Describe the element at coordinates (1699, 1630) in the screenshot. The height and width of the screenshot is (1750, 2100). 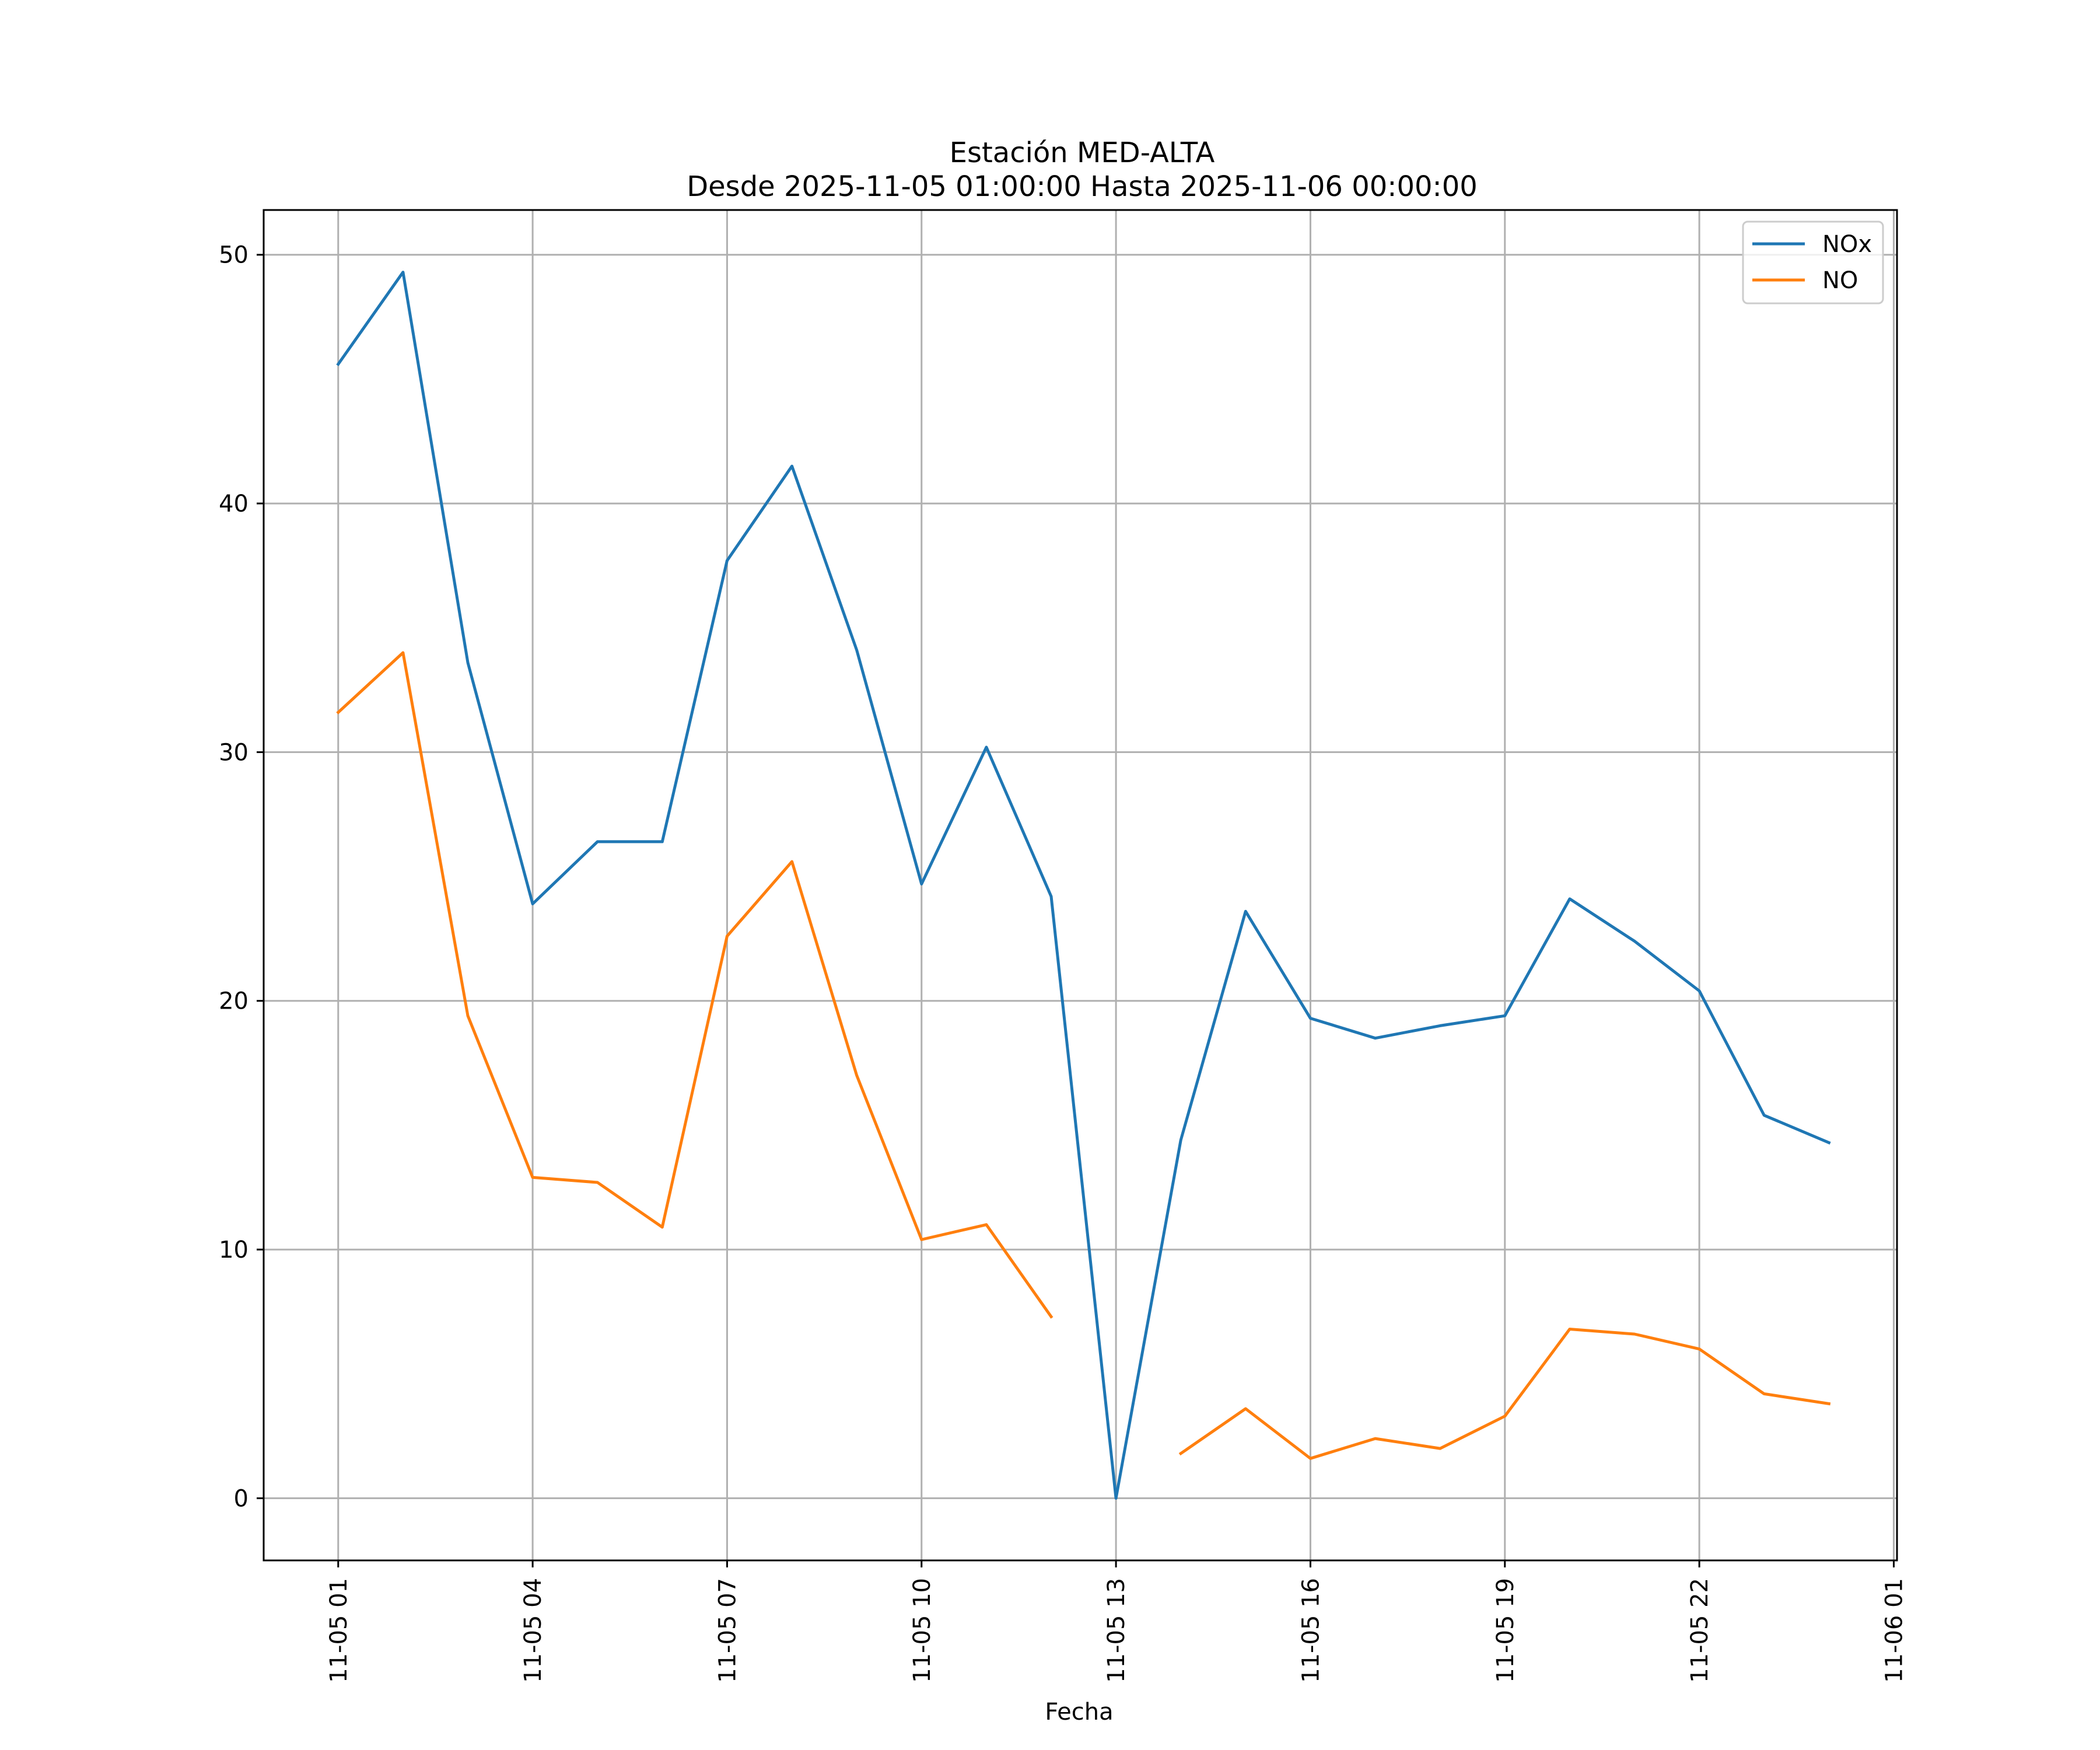
I see `x-tick-label: 11-05 22` at that location.